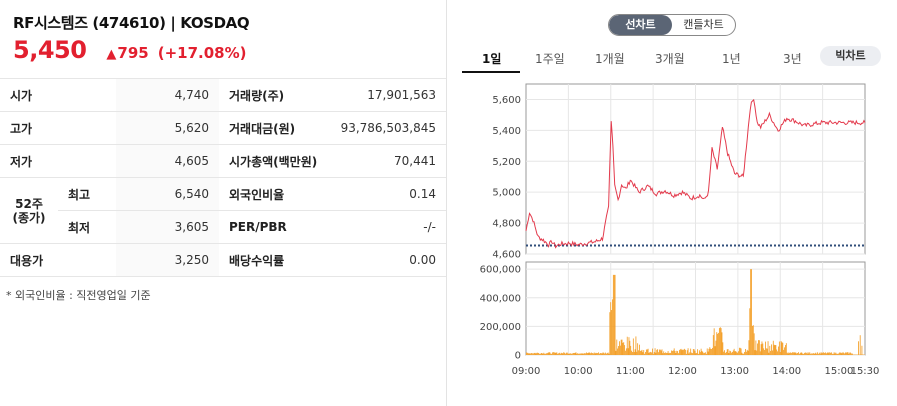 The image size is (897, 406). What do you see at coordinates (578, 371) in the screenshot?
I see `x-tick-label: 10:00` at bounding box center [578, 371].